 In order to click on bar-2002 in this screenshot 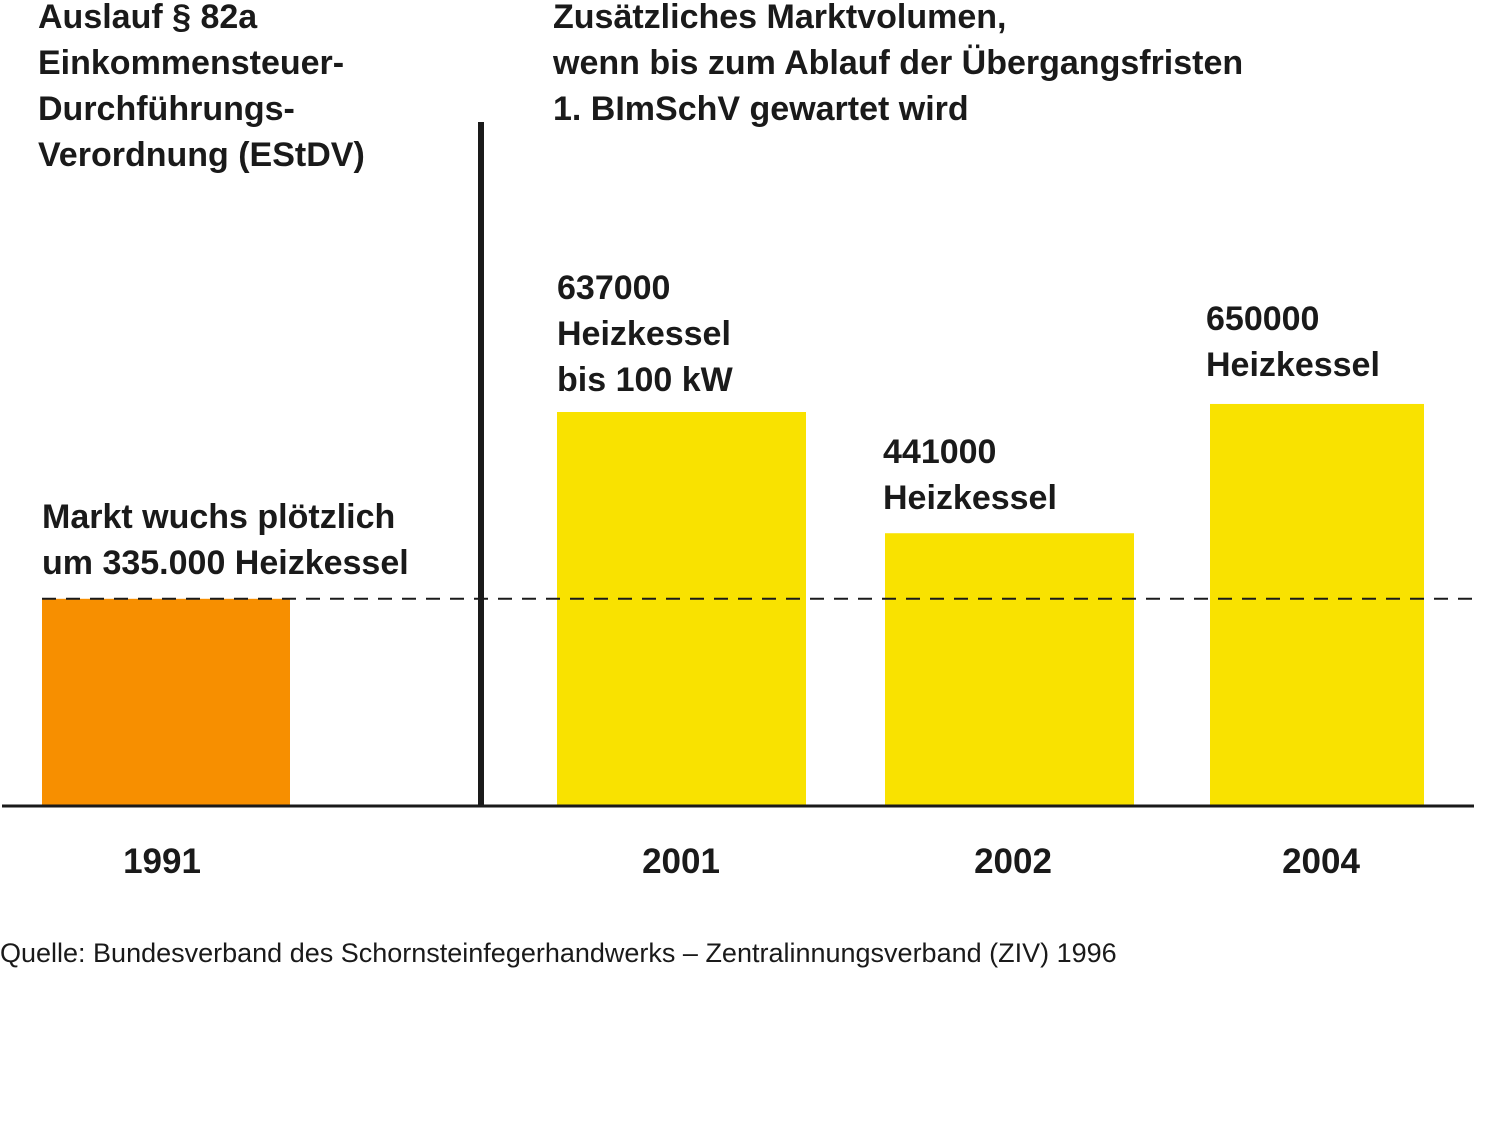, I will do `click(1009, 669)`.